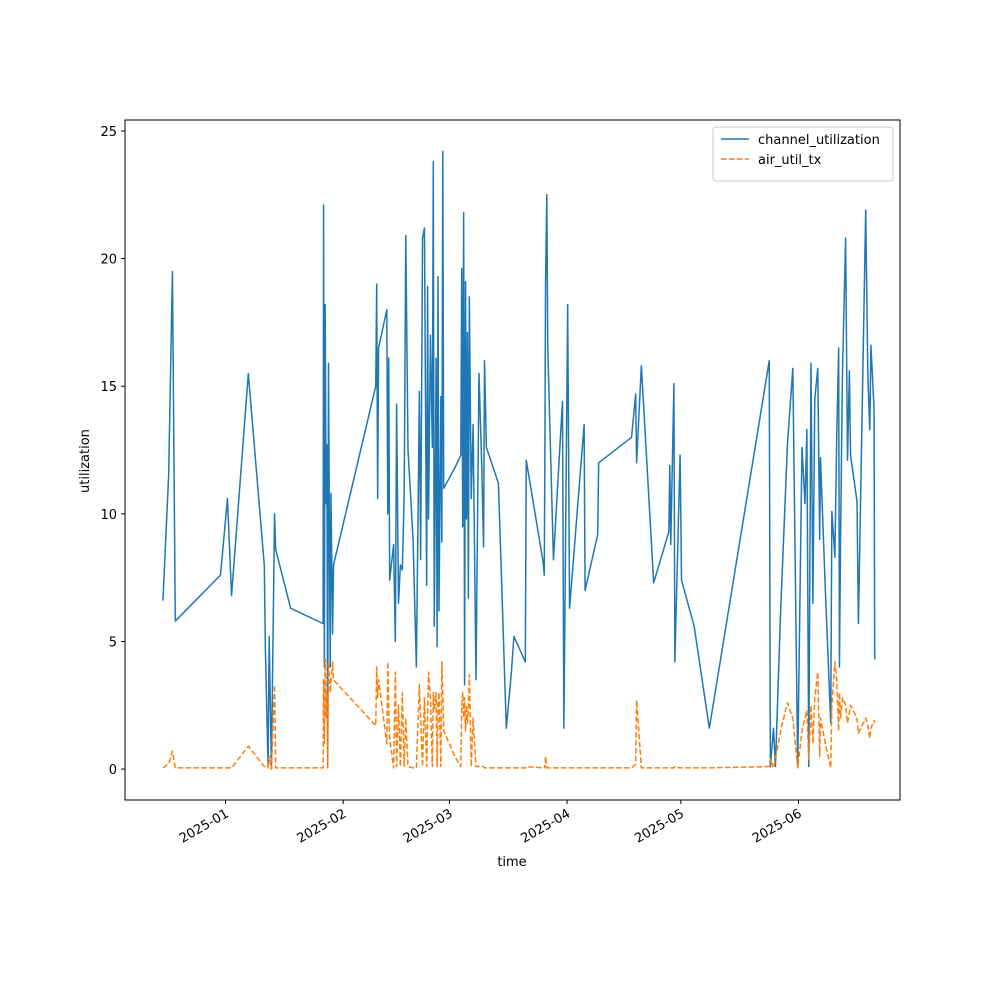  Describe the element at coordinates (113, 642) in the screenshot. I see `y-tick-label: 5` at that location.